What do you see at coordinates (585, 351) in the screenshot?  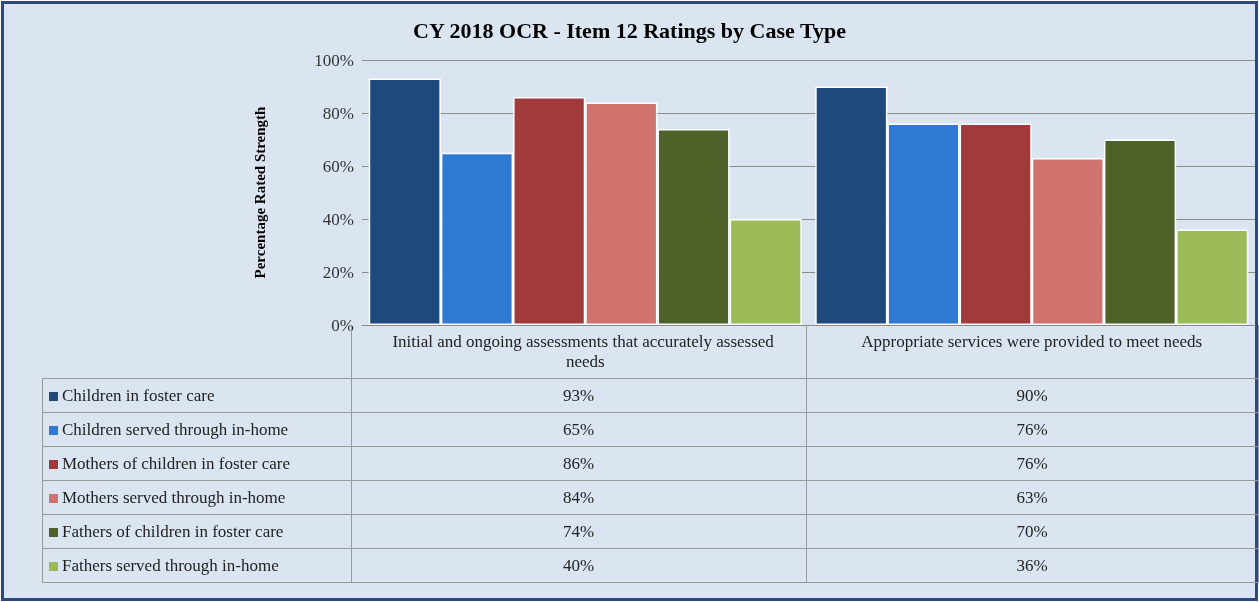 I see `x-tick-label: Initial and ongoing assessments that accurately assessed needs` at bounding box center [585, 351].